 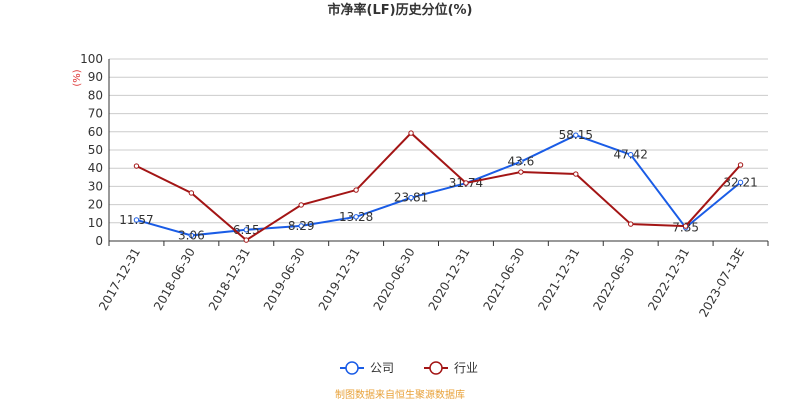 I want to click on chart-title: 市净率(LF)历史分位(%), so click(x=400, y=10).